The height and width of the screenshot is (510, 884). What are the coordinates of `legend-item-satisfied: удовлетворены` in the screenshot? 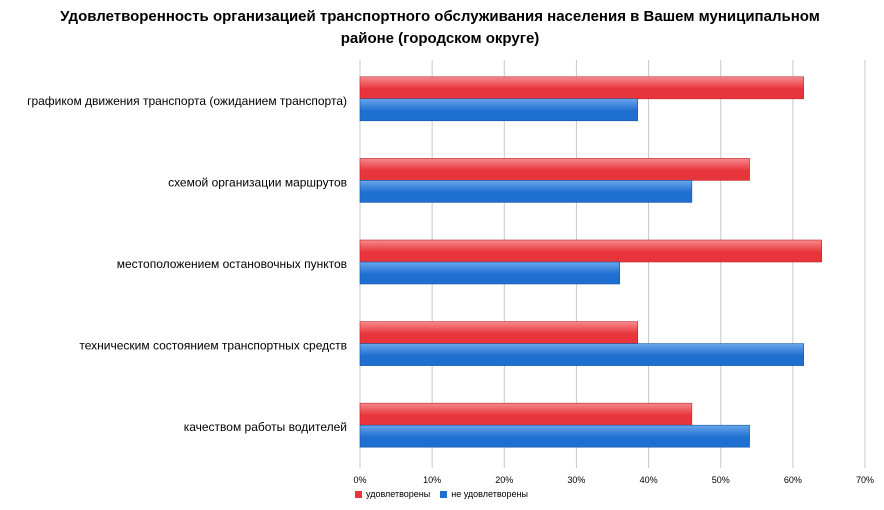 It's located at (392, 494).